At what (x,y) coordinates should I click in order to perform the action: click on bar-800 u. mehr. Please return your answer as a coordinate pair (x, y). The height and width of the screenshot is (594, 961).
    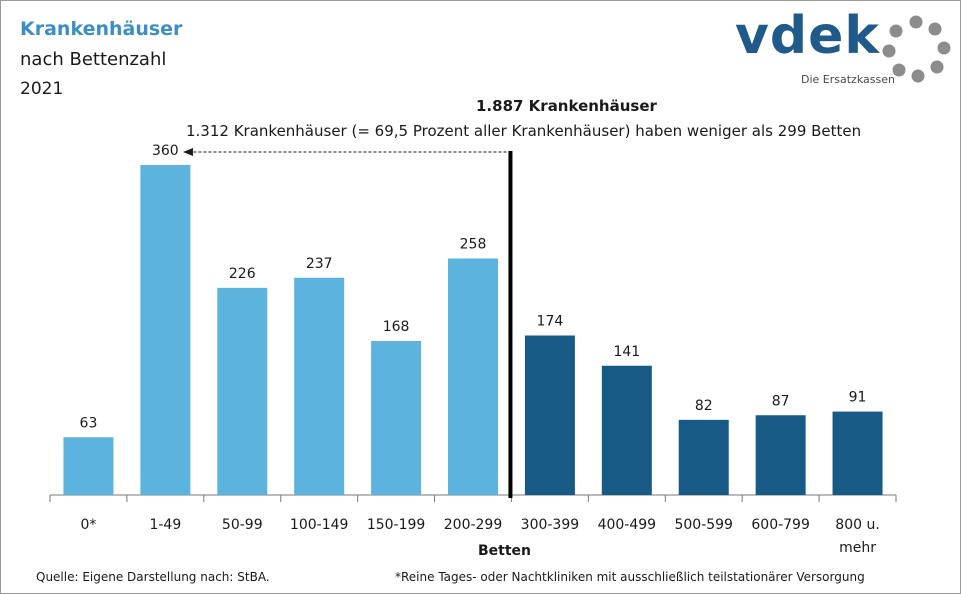
    Looking at the image, I should click on (857, 453).